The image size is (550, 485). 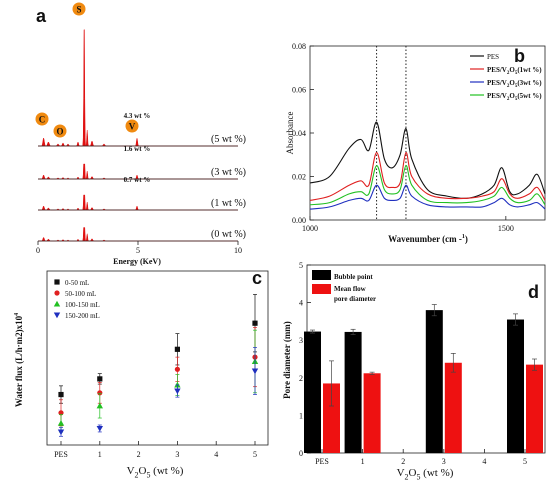 What do you see at coordinates (301, 265) in the screenshot?
I see `y-tick-label: 5` at bounding box center [301, 265].